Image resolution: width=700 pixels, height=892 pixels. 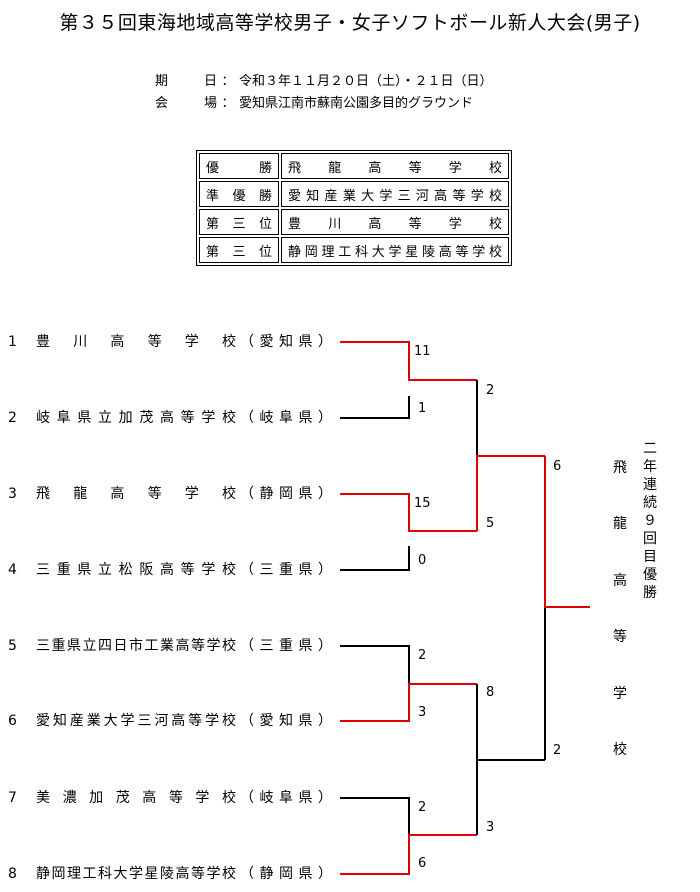 I want to click on champion-name: 飛 龍 高 等 学 校, so click(x=620, y=608).